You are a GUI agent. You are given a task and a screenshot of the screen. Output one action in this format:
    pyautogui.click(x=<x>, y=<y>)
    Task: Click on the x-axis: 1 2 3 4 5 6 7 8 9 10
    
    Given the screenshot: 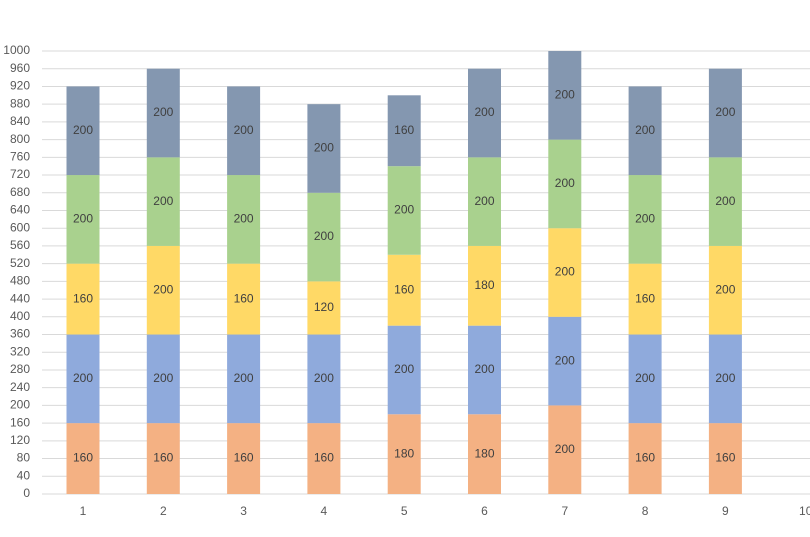 What is the action you would take?
    pyautogui.click(x=445, y=511)
    